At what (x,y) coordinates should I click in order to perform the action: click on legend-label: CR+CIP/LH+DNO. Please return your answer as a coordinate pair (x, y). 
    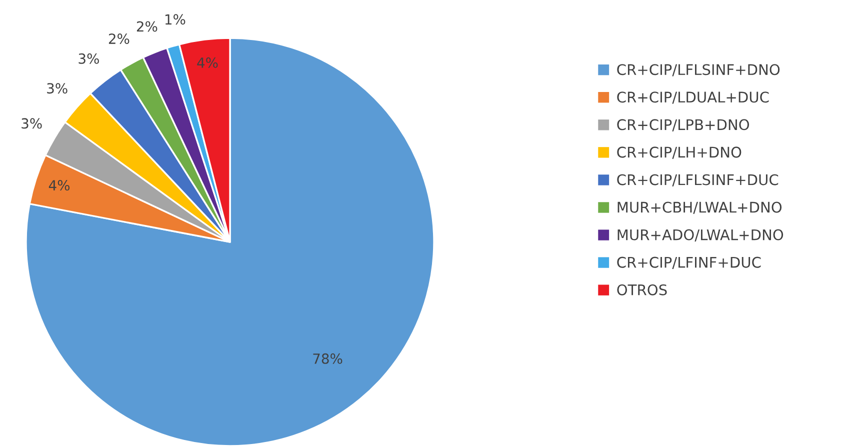
    Looking at the image, I should click on (679, 152).